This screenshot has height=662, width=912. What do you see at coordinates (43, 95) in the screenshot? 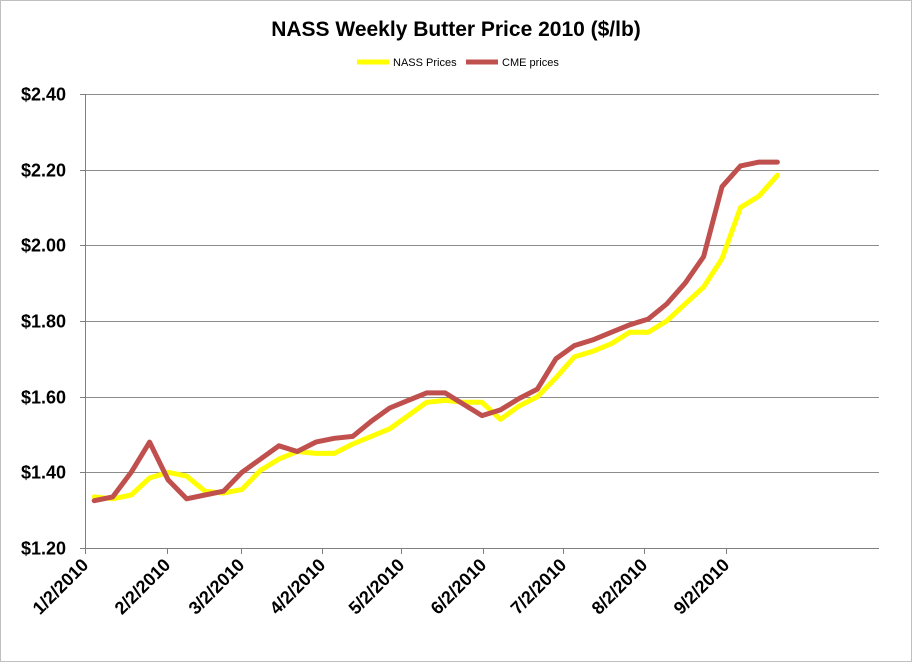
I see `y-tick-label: $2.40` at bounding box center [43, 95].